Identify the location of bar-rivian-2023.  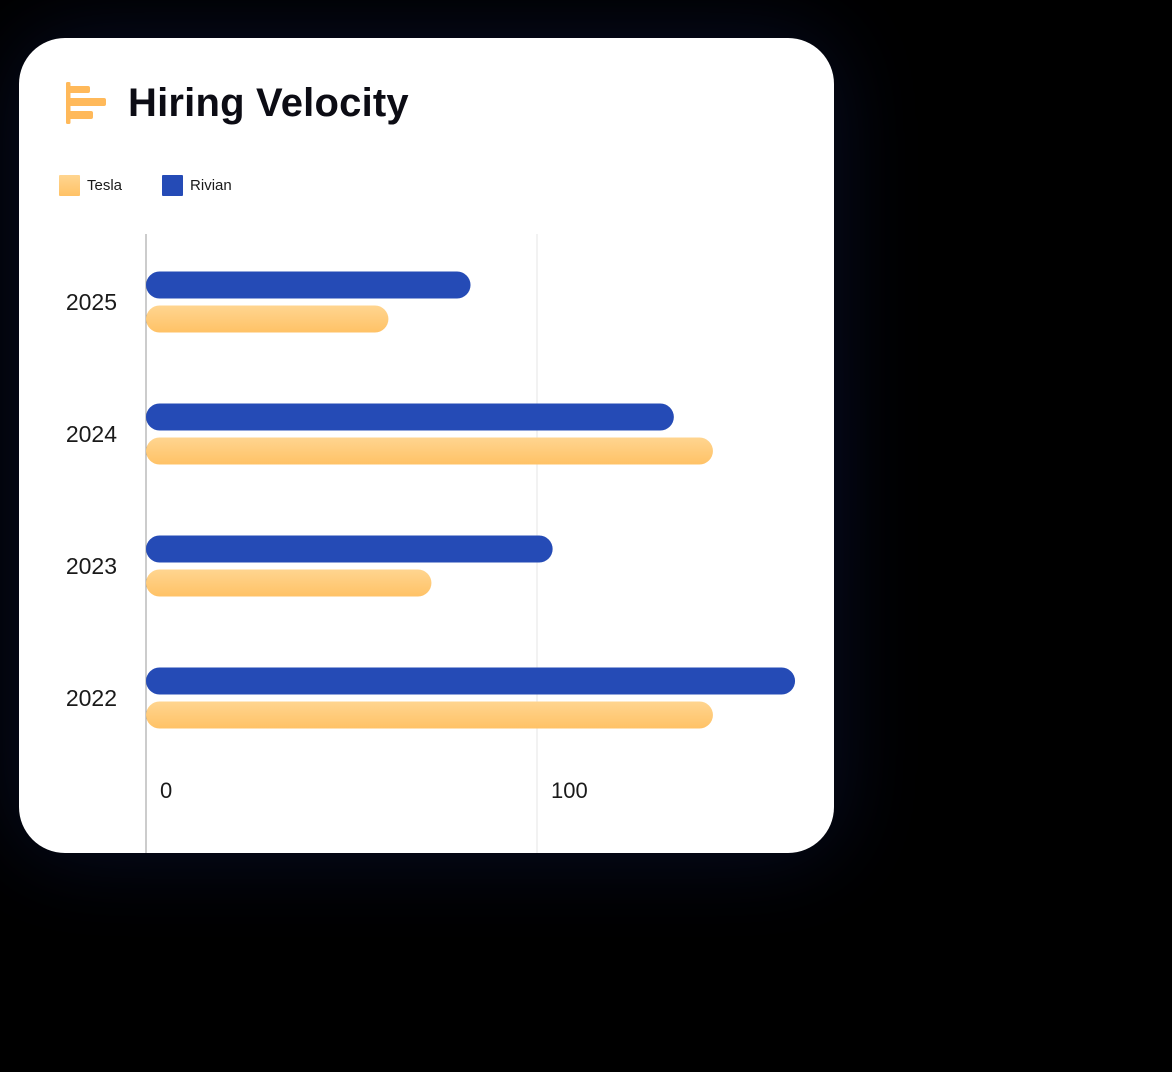
(349, 549).